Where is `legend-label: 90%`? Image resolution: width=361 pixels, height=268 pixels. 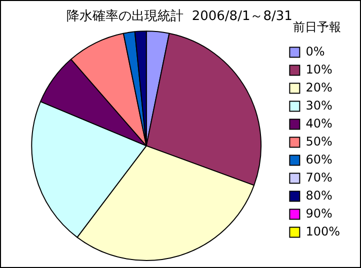 legend-label: 90% is located at coordinates (319, 213).